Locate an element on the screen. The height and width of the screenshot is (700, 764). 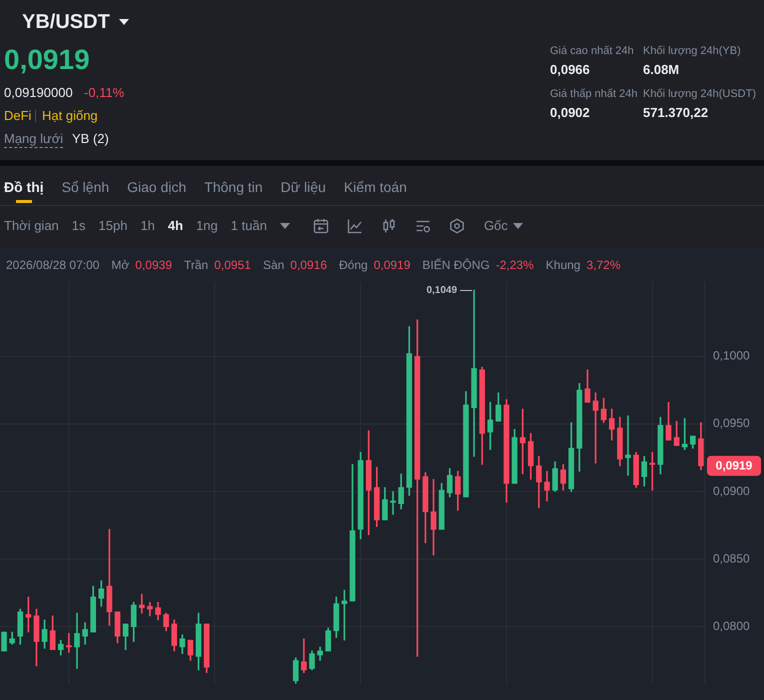
text: 1s is located at coordinates (79, 226).